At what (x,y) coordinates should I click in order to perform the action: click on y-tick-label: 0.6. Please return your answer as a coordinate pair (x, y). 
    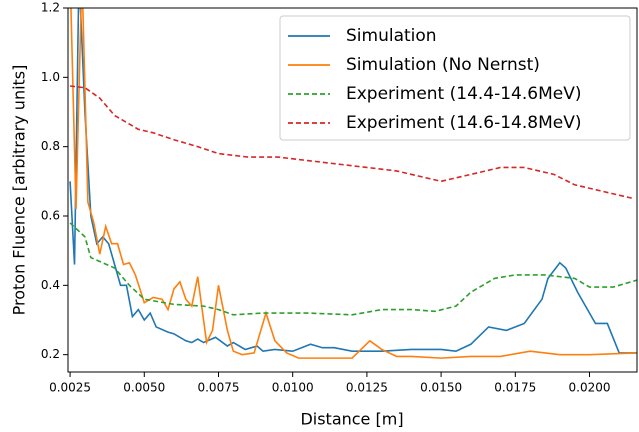
    Looking at the image, I should click on (50, 216).